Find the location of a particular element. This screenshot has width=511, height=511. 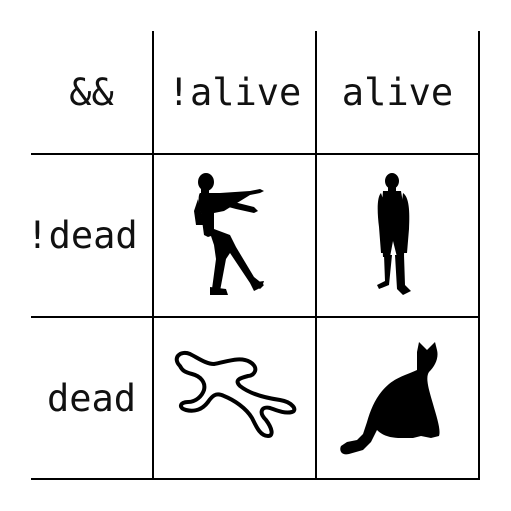

corner-label: && is located at coordinates (91, 92).